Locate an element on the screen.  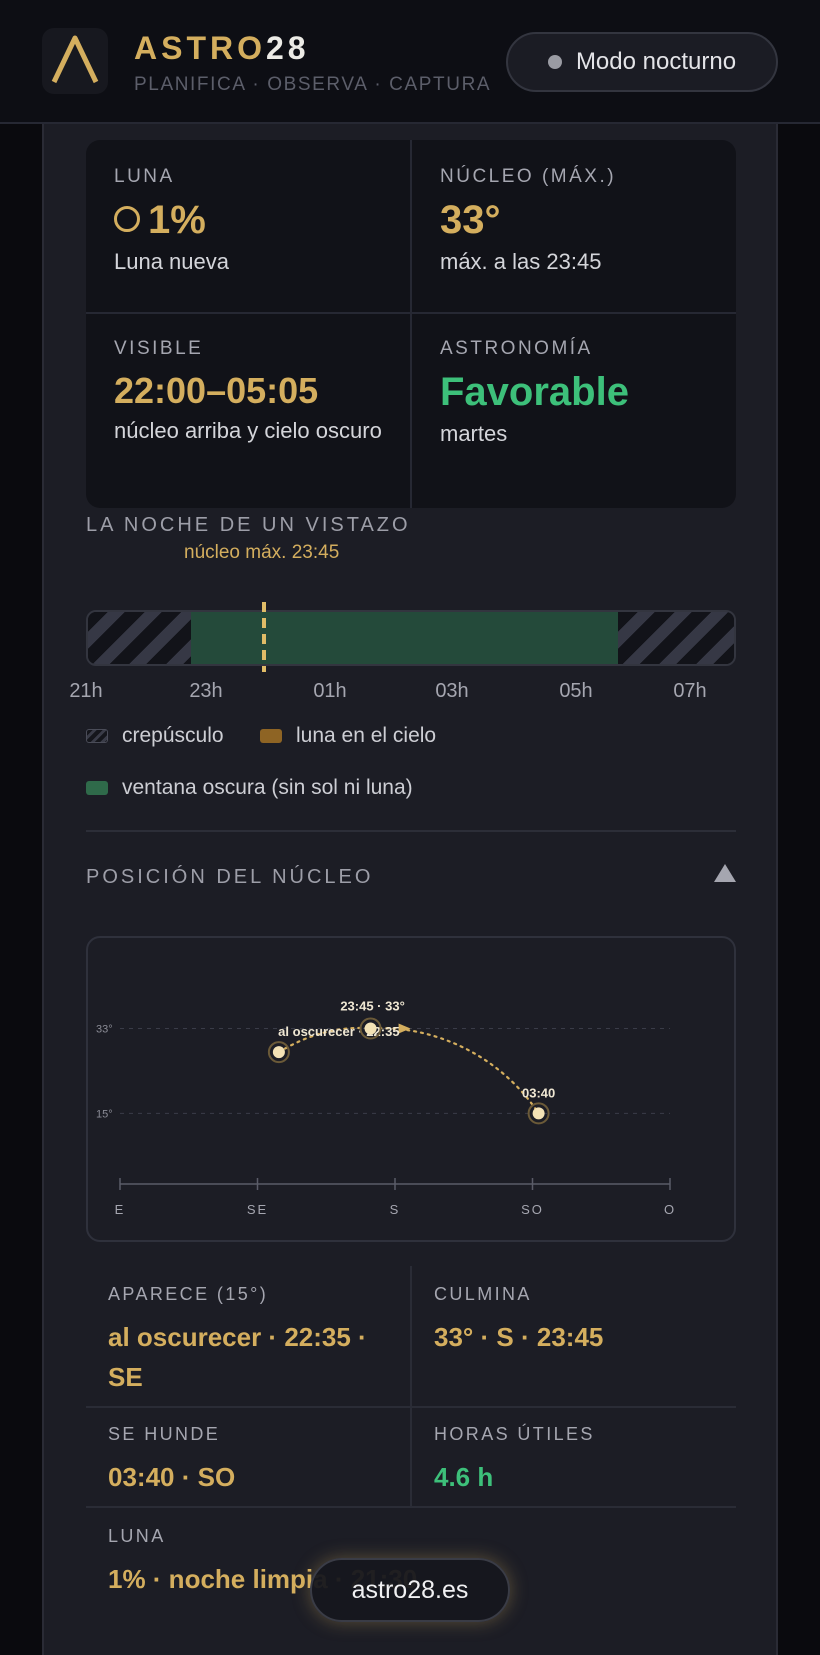
tagline: PLANIFICA · OBSERVA · CAPTURA is located at coordinates (313, 84).